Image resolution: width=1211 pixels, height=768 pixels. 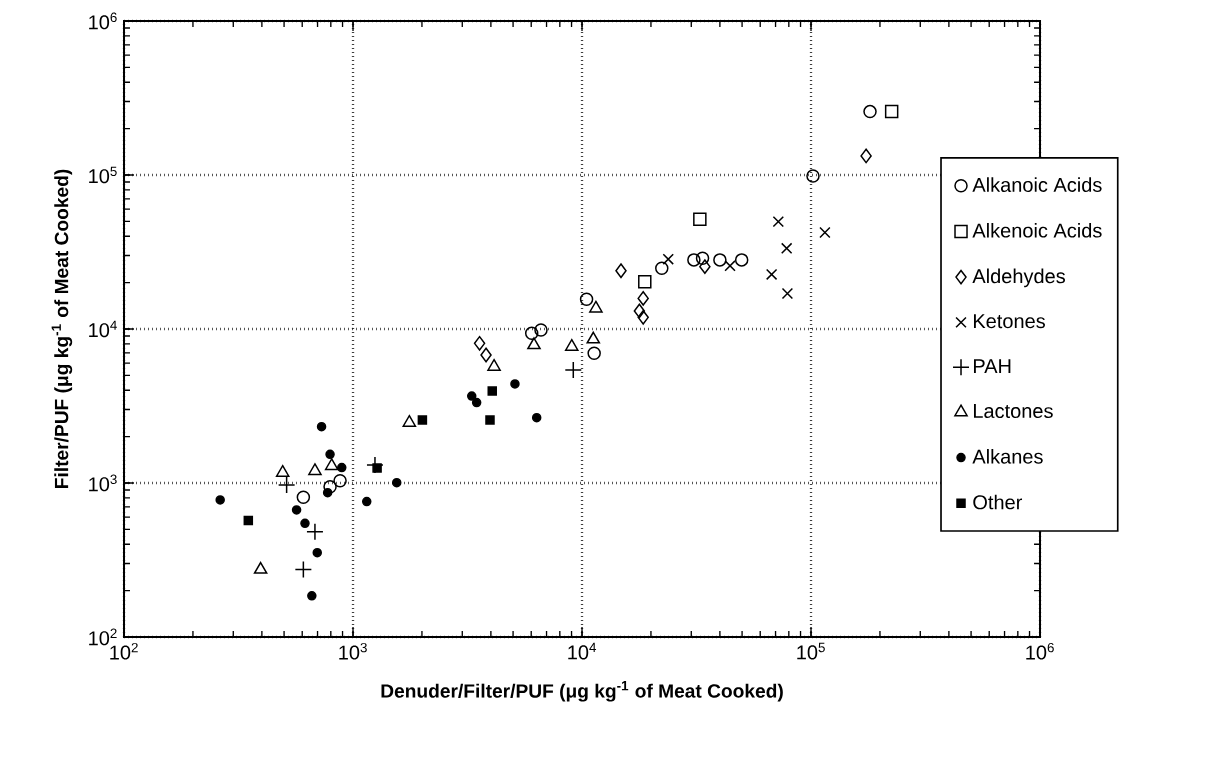 What do you see at coordinates (103, 175) in the screenshot?
I see `y-tick-label: 10$^{5}$` at bounding box center [103, 175].